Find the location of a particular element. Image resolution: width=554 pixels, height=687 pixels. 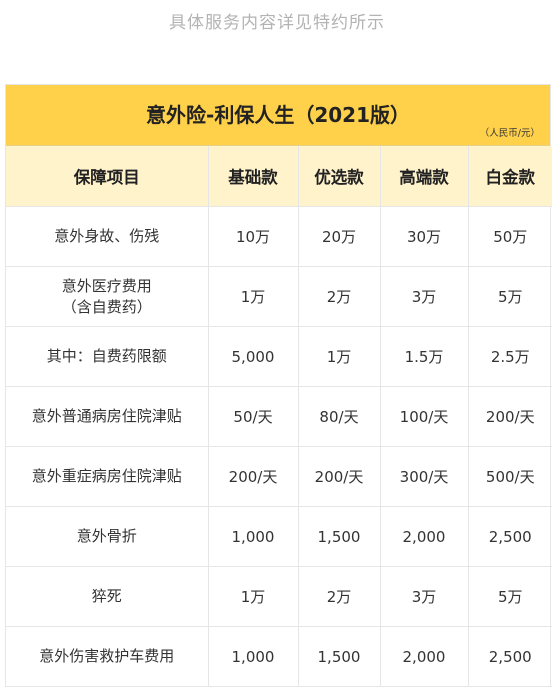

coverage-item: 意外伤害救护车费用 is located at coordinates (107, 656).